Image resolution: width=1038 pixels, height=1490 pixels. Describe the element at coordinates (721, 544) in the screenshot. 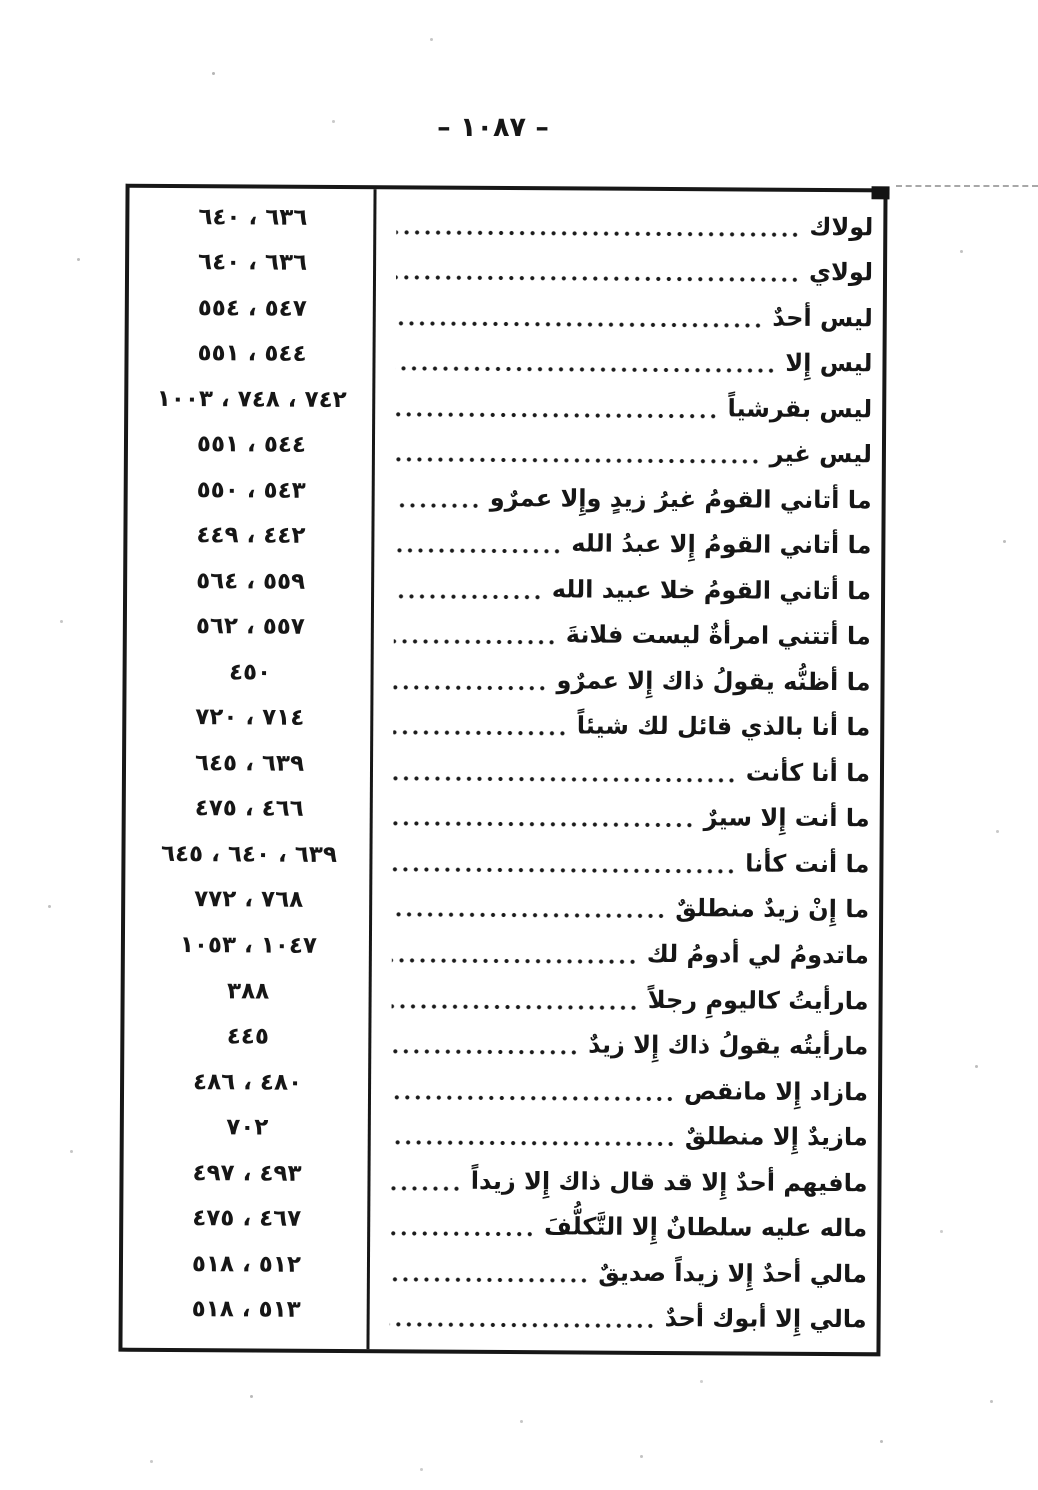

I see `entry-text: ما أتاني القومُ إِلا عبدُ الله` at that location.